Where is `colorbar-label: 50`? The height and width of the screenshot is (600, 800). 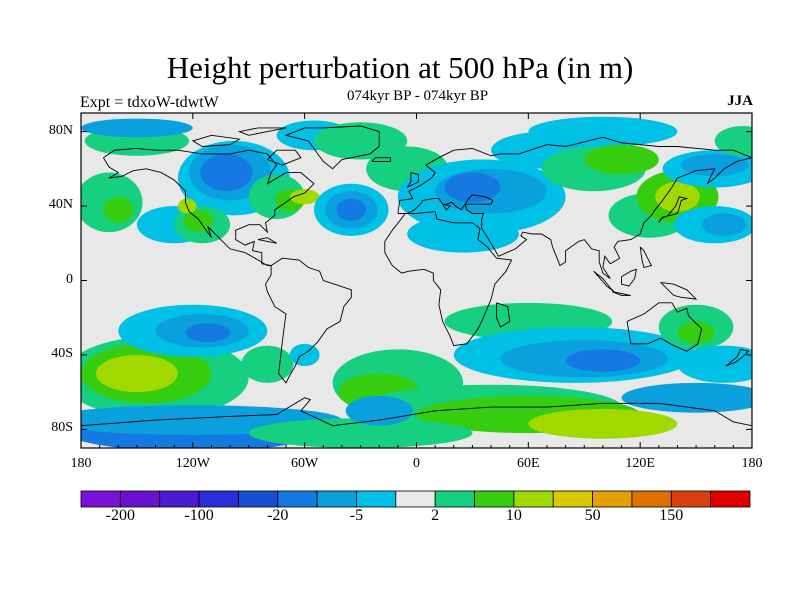
colorbar-label: 50 is located at coordinates (592, 515).